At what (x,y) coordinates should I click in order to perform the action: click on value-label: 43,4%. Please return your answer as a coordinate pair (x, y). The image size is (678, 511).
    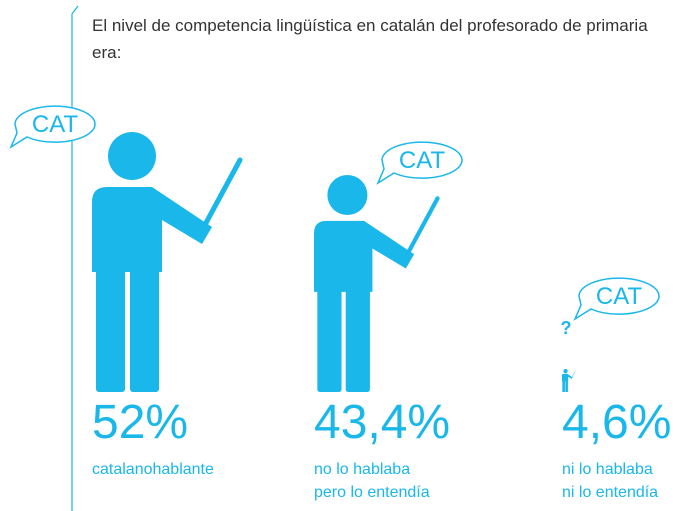
    Looking at the image, I should click on (382, 422).